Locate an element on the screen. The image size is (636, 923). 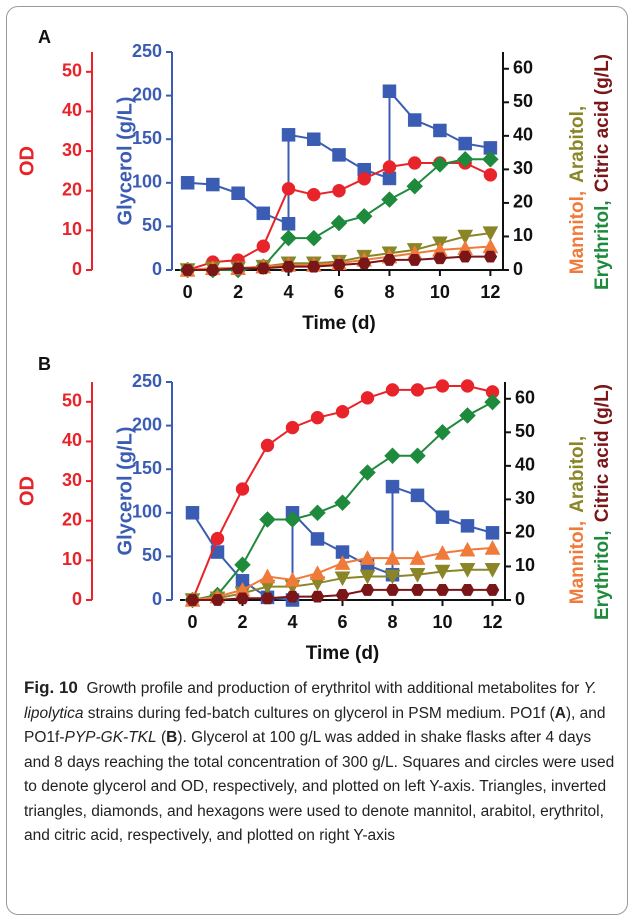
panel-label: A is located at coordinates (44, 37).